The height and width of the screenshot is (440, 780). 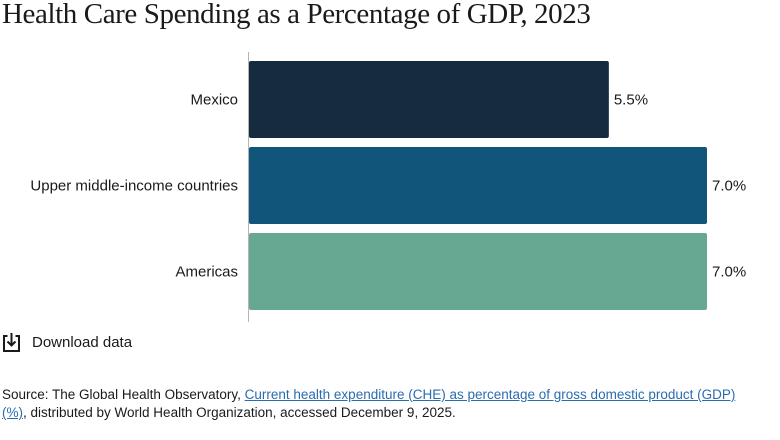 I want to click on download-data-button: Download data, so click(x=67, y=342).